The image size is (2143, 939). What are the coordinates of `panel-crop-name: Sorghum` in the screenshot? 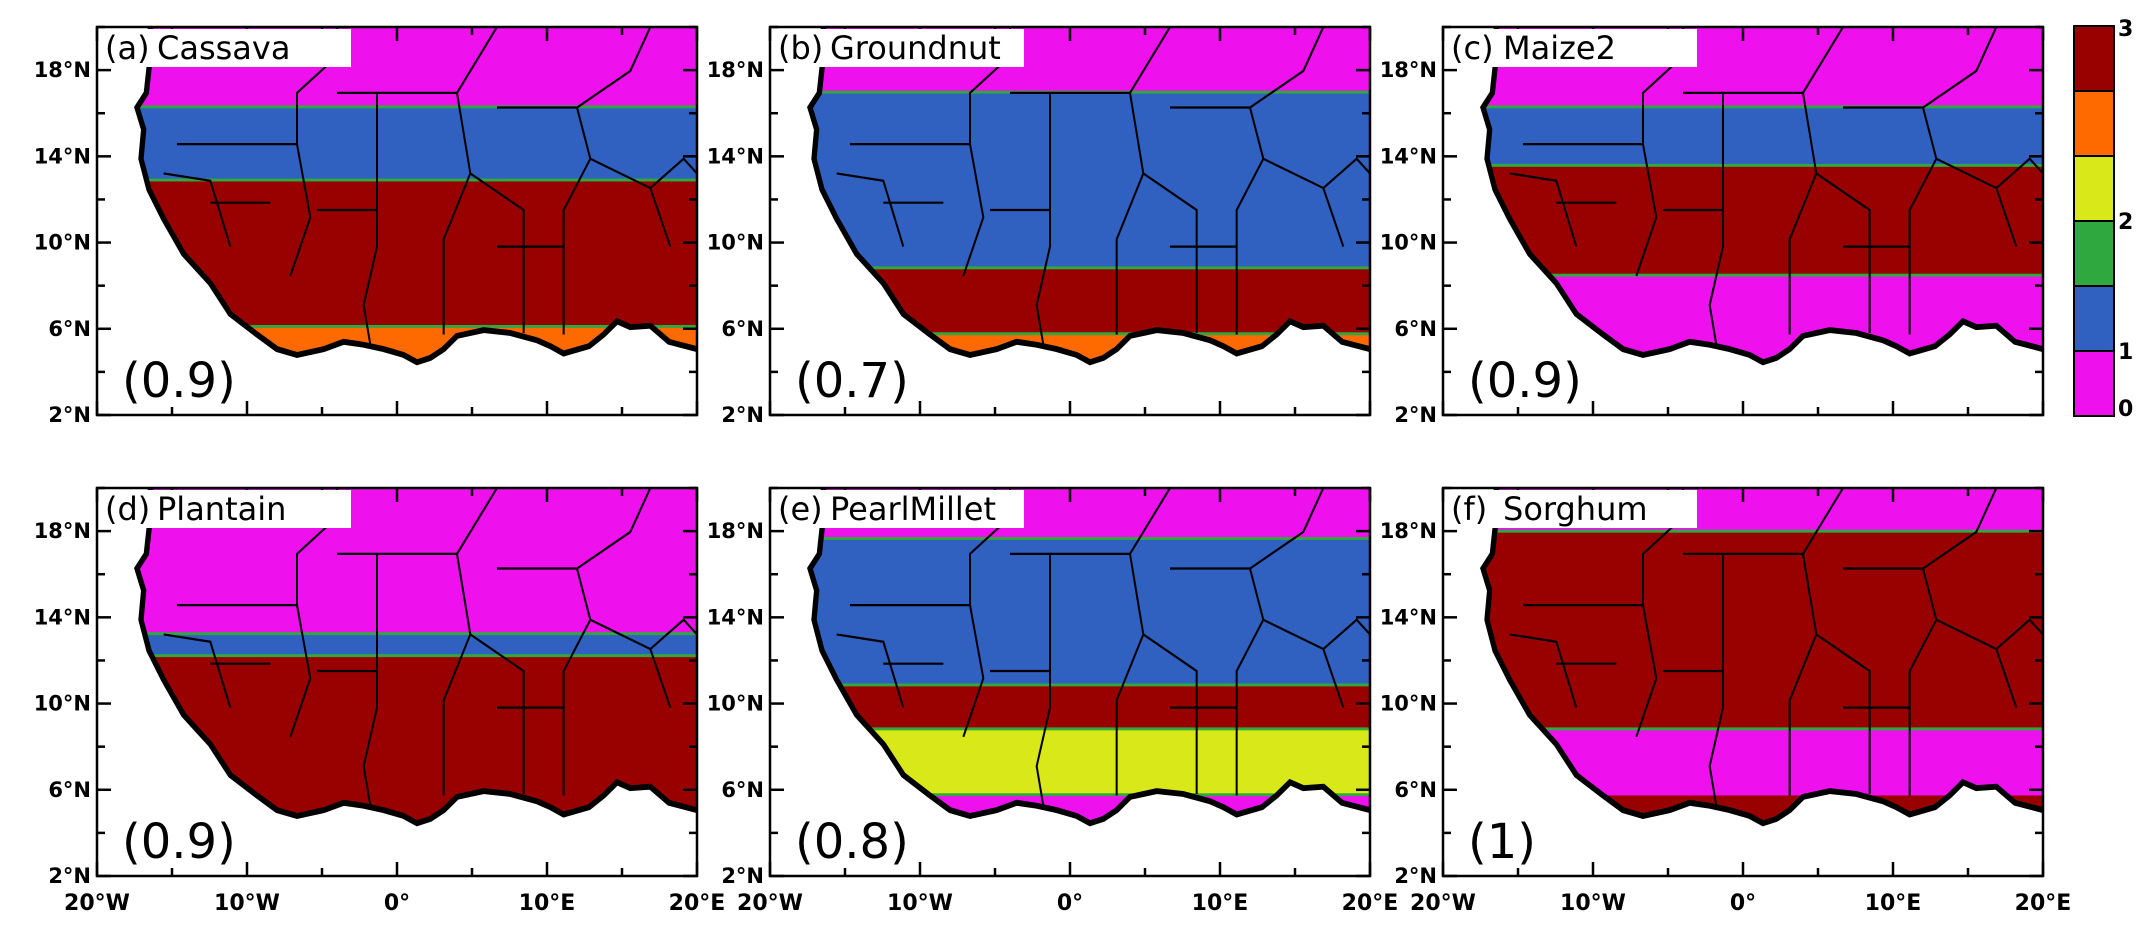 It's located at (1575, 509).